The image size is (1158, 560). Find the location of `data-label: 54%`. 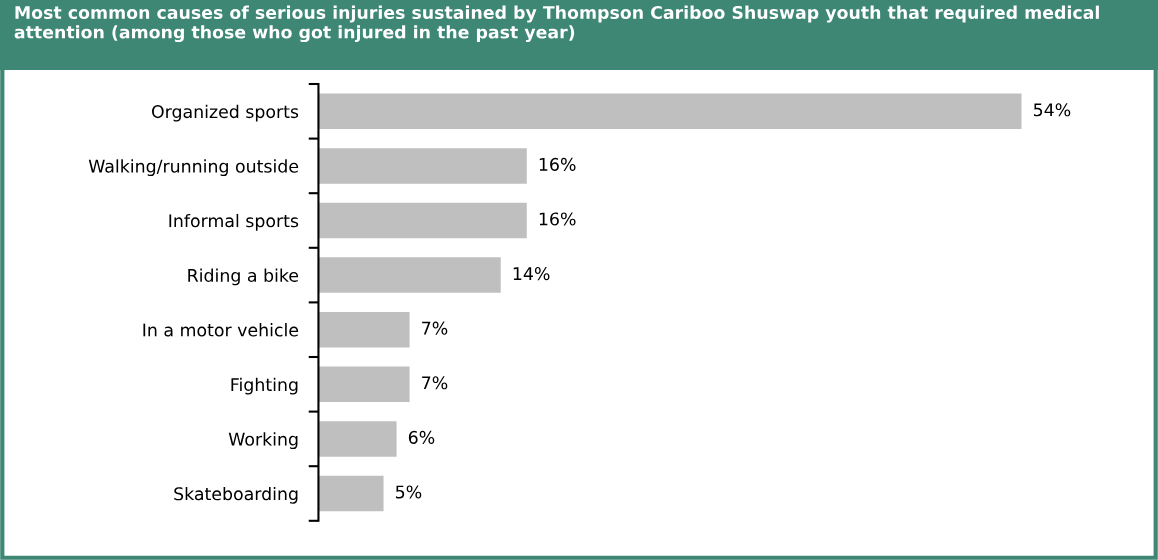

data-label: 54% is located at coordinates (1052, 110).